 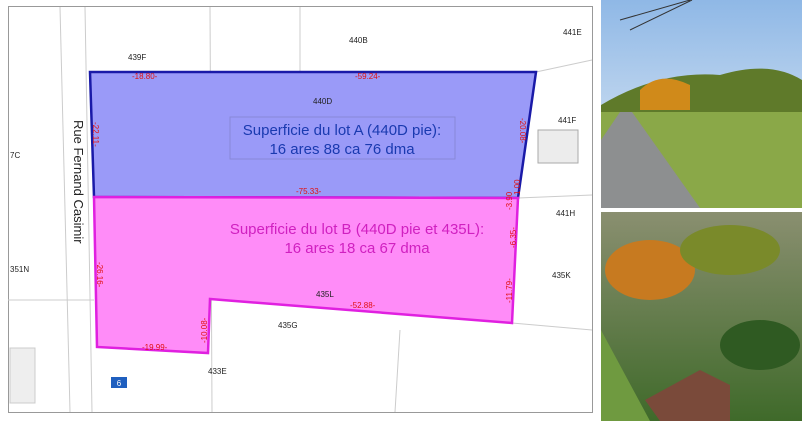 I want to click on field, so click(x=625, y=375).